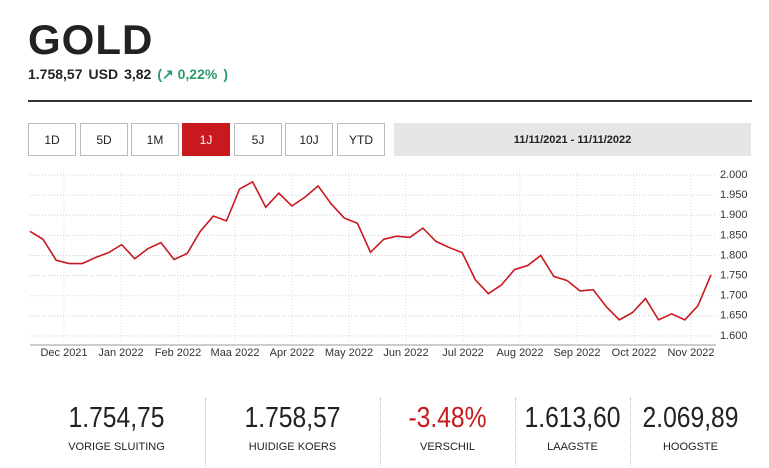 Image resolution: width=769 pixels, height=468 pixels. Describe the element at coordinates (447, 447) in the screenshot. I see `stat-label: VERSCHIL` at that location.